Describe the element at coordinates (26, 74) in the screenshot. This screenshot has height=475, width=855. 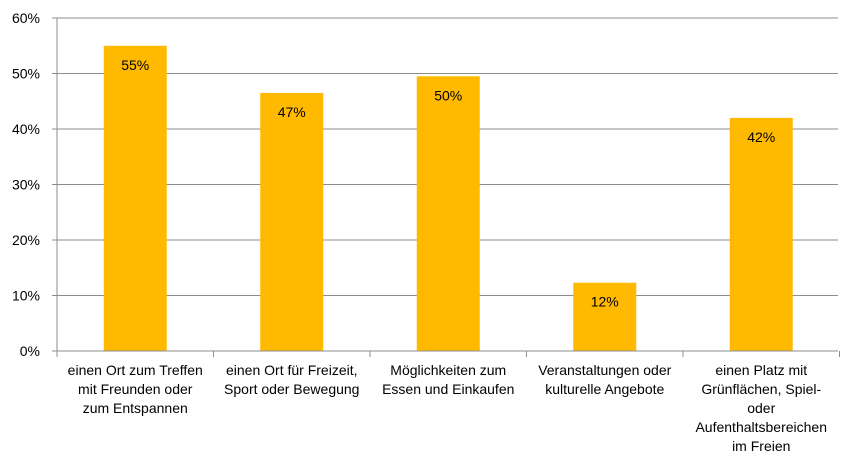
I see `y-tick-label: 50%` at that location.